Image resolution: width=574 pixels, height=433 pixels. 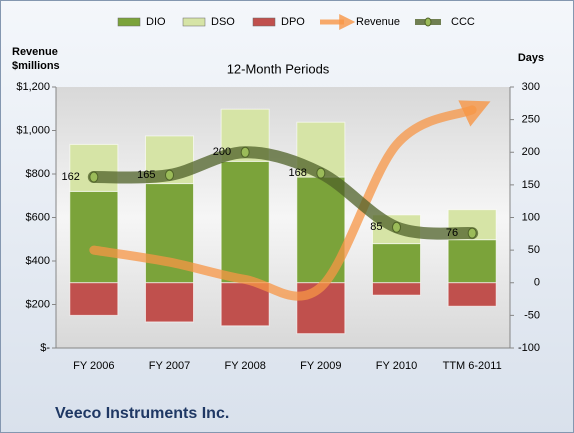 I want to click on x-tick-label: FY 2006, so click(x=93, y=366).